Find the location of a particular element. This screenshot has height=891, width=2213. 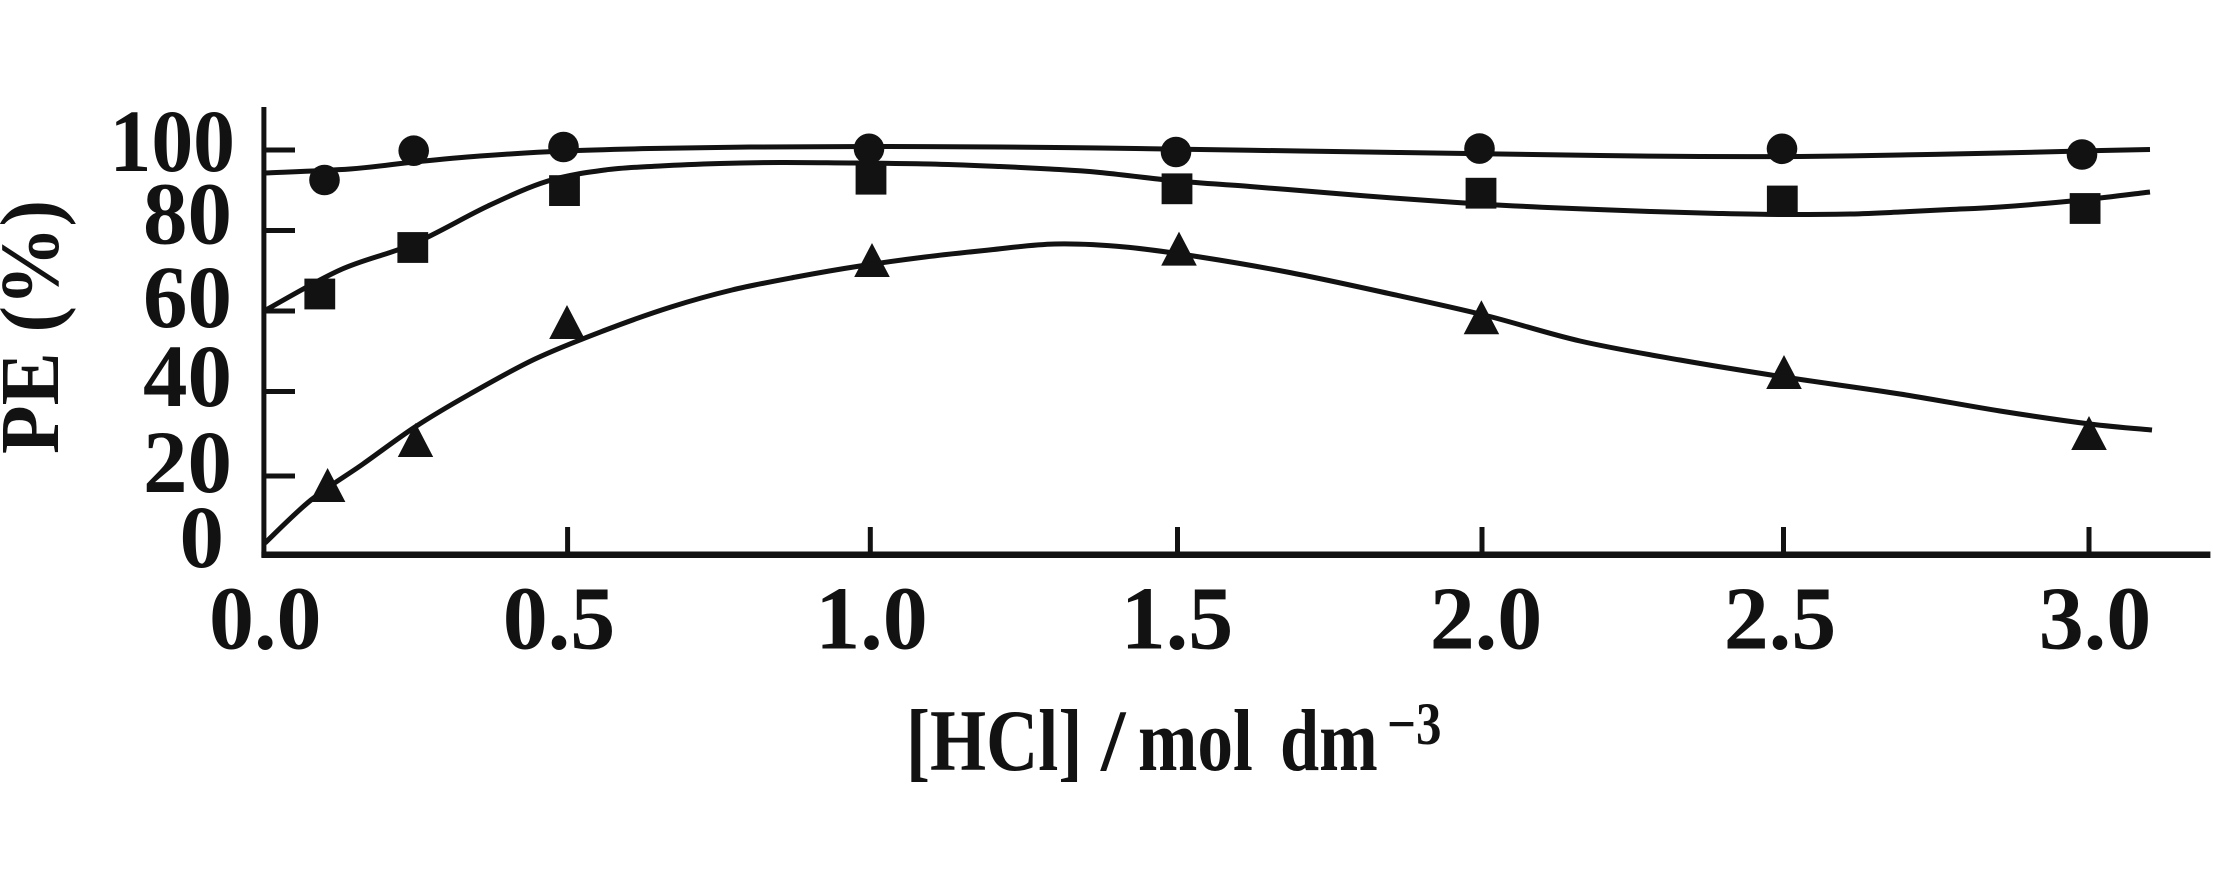

svg-text: 1.0 is located at coordinates (871, 619).